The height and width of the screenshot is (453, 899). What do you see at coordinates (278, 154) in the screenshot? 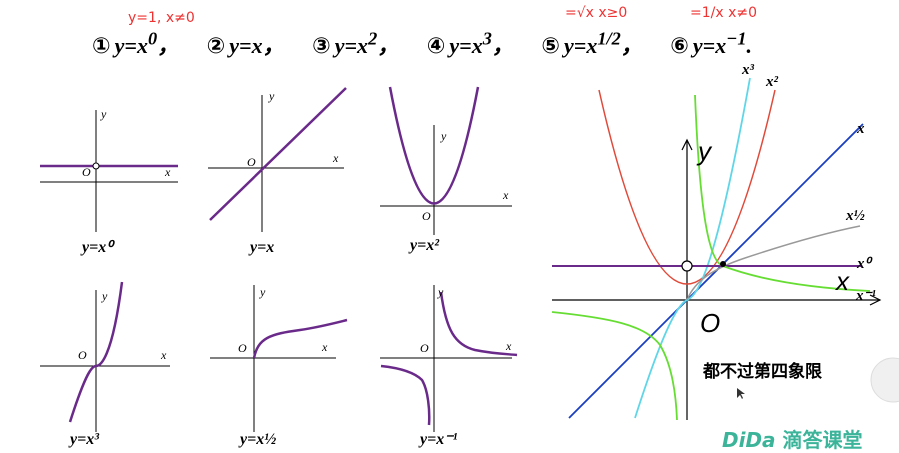
I see `curve-x` at bounding box center [278, 154].